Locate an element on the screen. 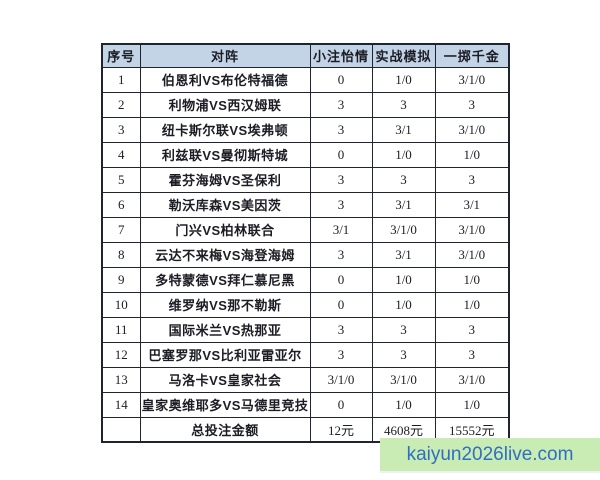 This screenshot has width=600, height=480. row-small-bet: 3/1 is located at coordinates (341, 229).